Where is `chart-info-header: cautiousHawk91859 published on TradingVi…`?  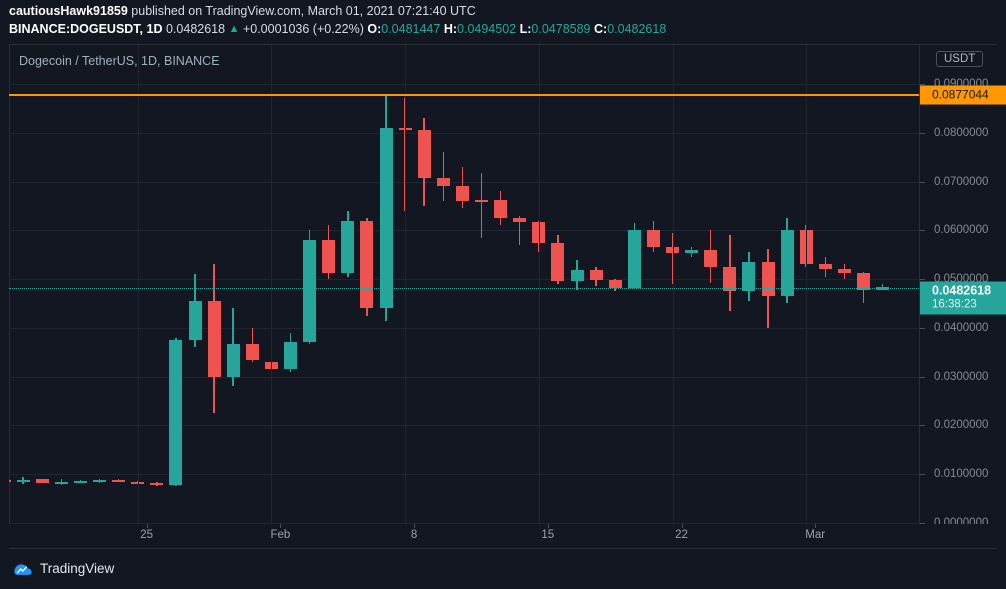 chart-info-header: cautiousHawk91859 published on TradingVi… is located at coordinates (503, 21).